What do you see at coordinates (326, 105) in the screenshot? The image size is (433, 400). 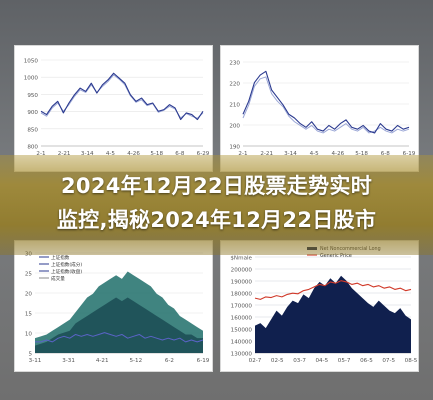 I see `series-line-secondary` at bounding box center [326, 105].